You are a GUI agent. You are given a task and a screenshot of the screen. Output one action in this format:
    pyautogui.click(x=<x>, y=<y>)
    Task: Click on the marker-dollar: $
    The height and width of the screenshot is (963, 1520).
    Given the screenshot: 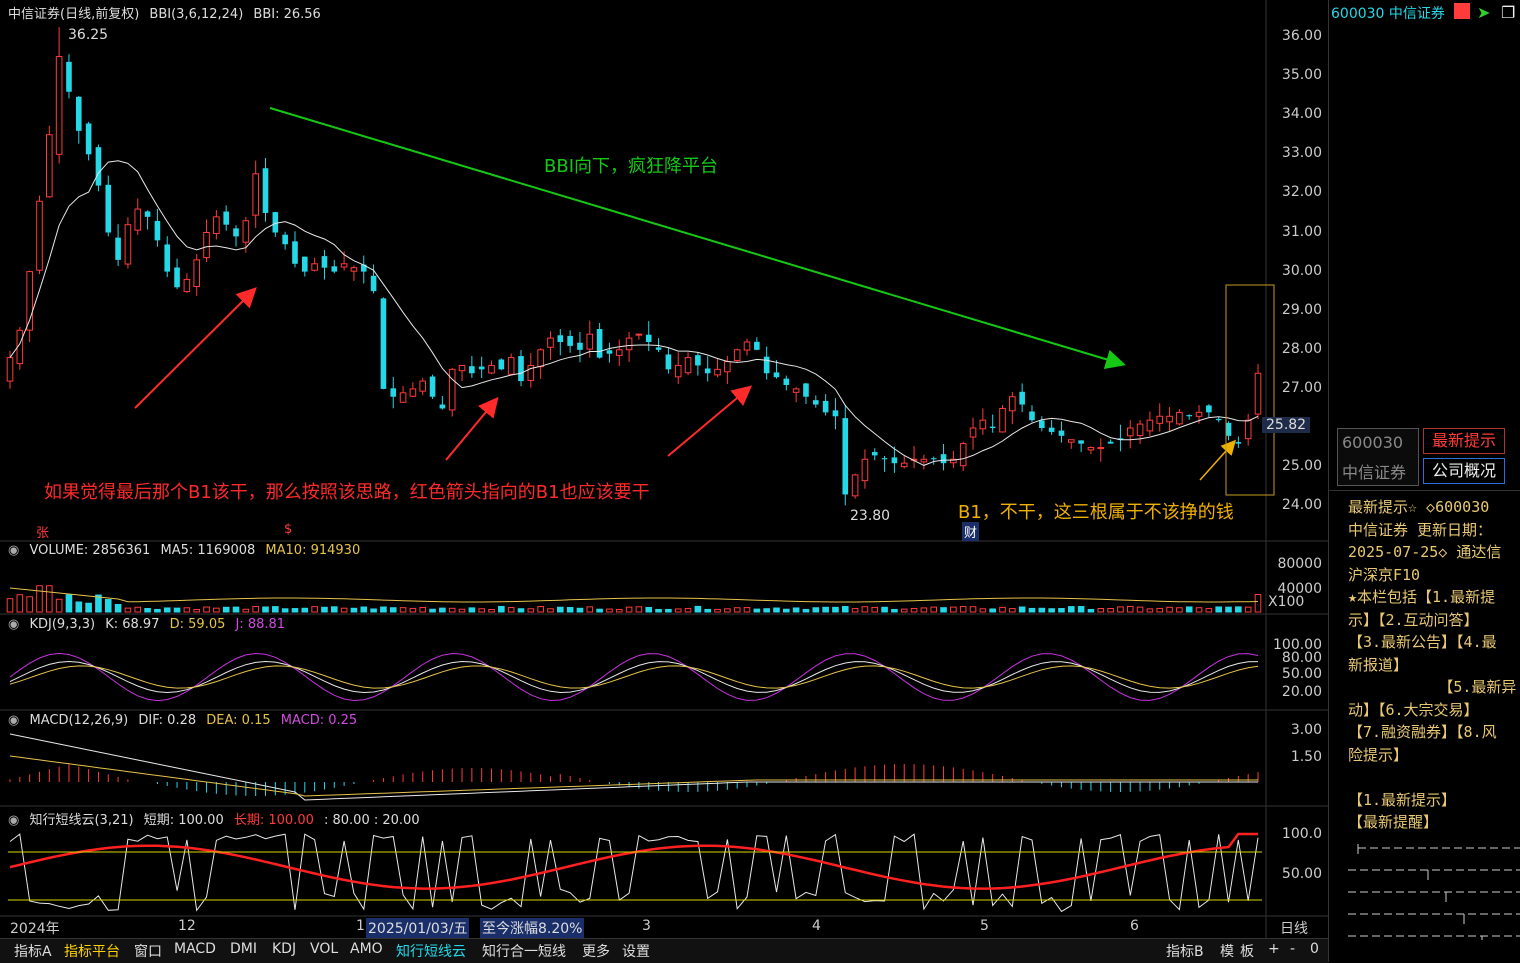 What is the action you would take?
    pyautogui.click(x=288, y=529)
    